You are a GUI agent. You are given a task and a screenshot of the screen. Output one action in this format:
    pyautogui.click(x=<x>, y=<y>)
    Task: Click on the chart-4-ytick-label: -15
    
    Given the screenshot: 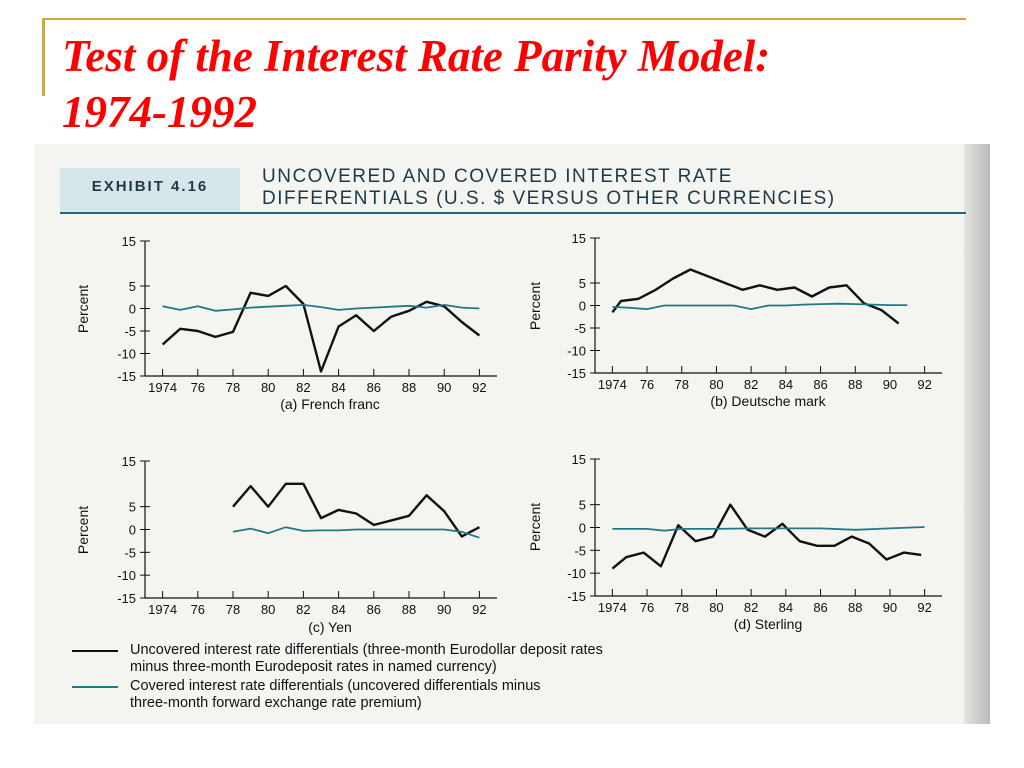 What is the action you would take?
    pyautogui.click(x=576, y=596)
    